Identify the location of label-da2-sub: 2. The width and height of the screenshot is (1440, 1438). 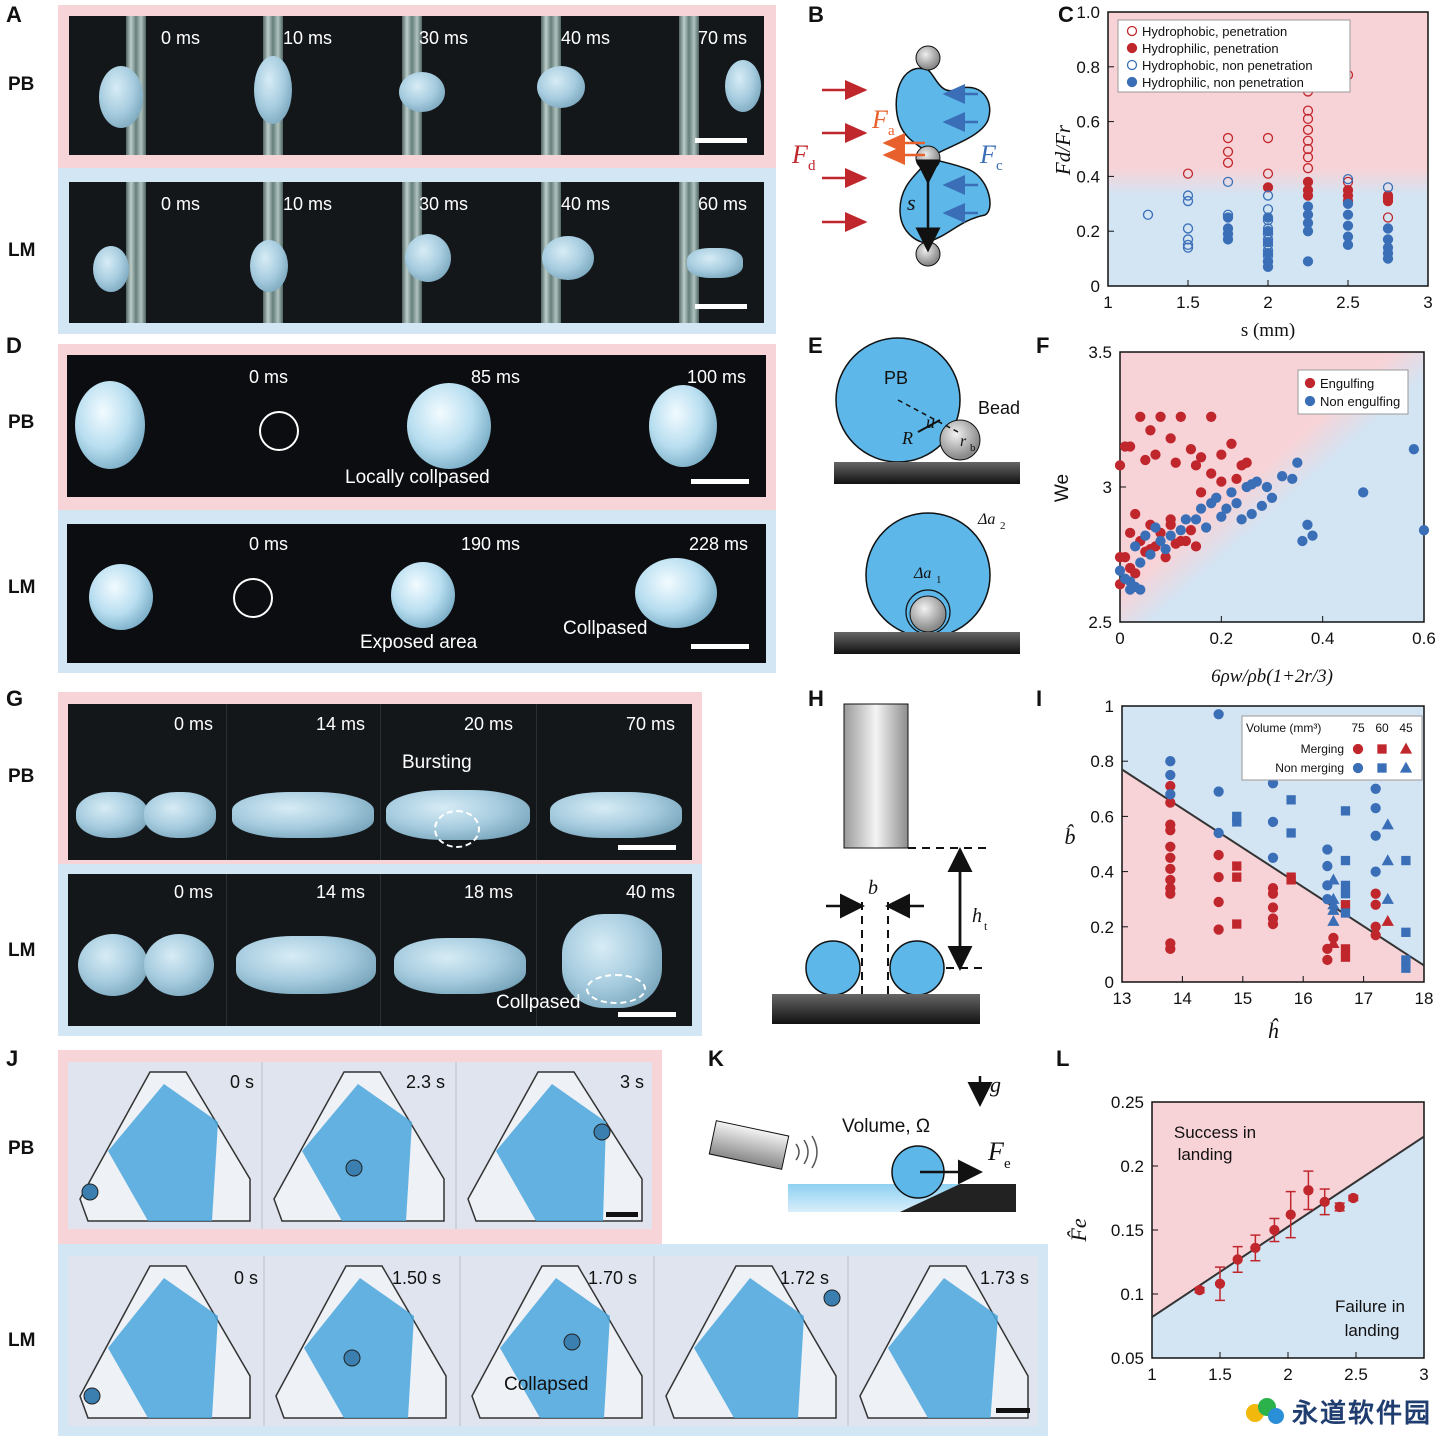
(1003, 526).